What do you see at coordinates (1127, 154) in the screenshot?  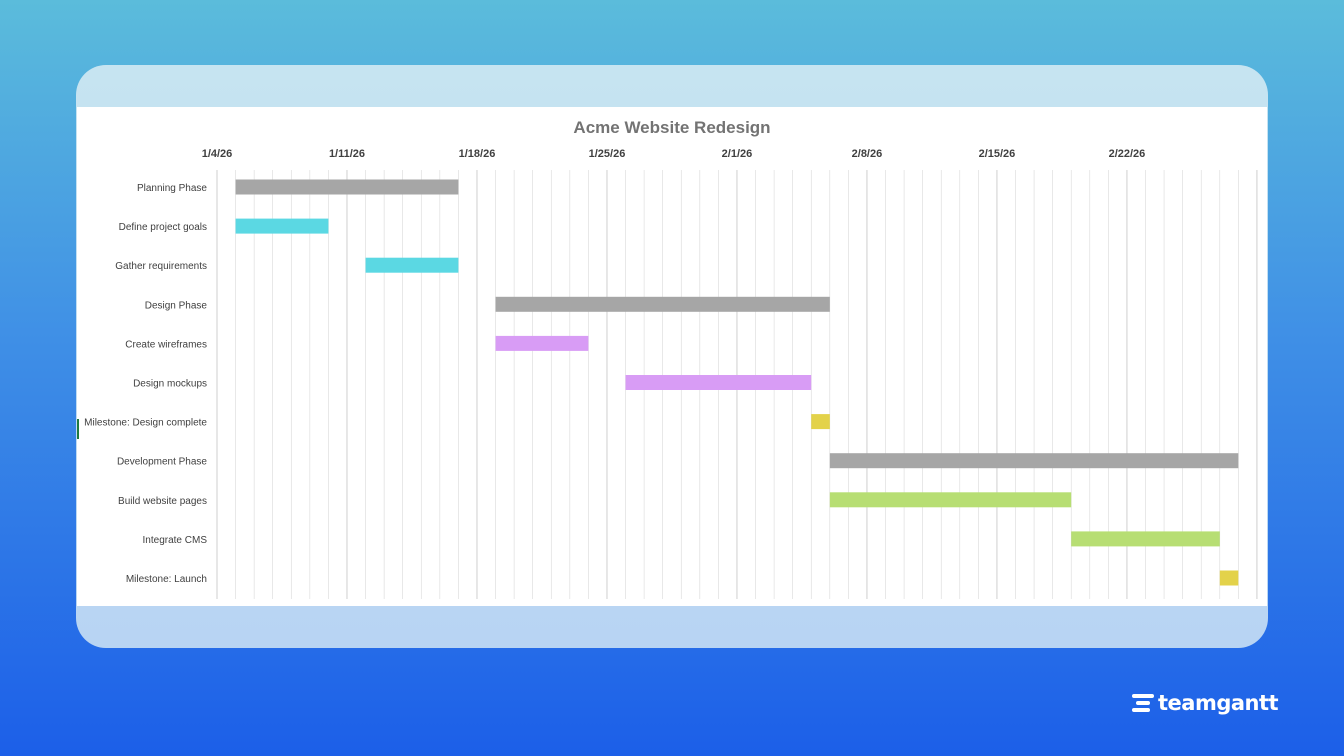 I see `x-tick-label: 2/22/26` at bounding box center [1127, 154].